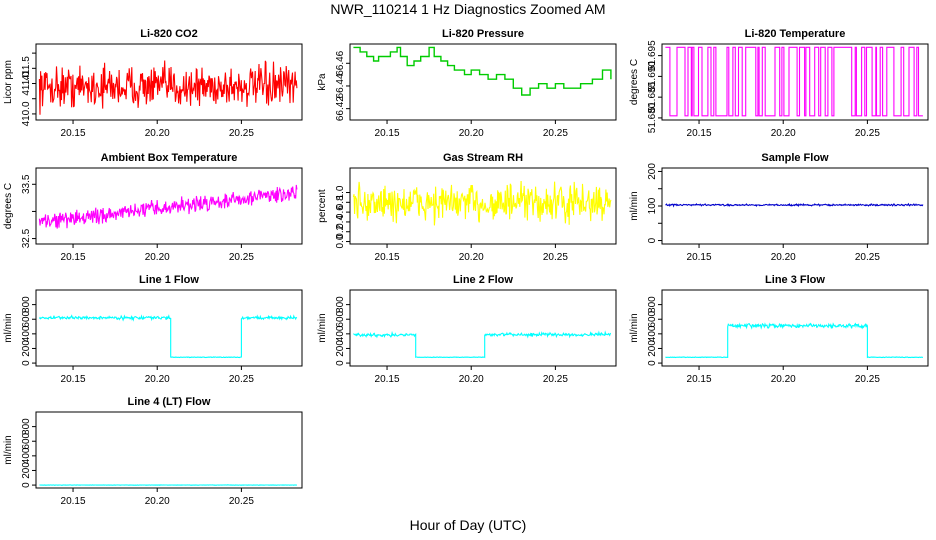  Describe the element at coordinates (26, 238) in the screenshot. I see `y-tick-label: 32.5` at that location.